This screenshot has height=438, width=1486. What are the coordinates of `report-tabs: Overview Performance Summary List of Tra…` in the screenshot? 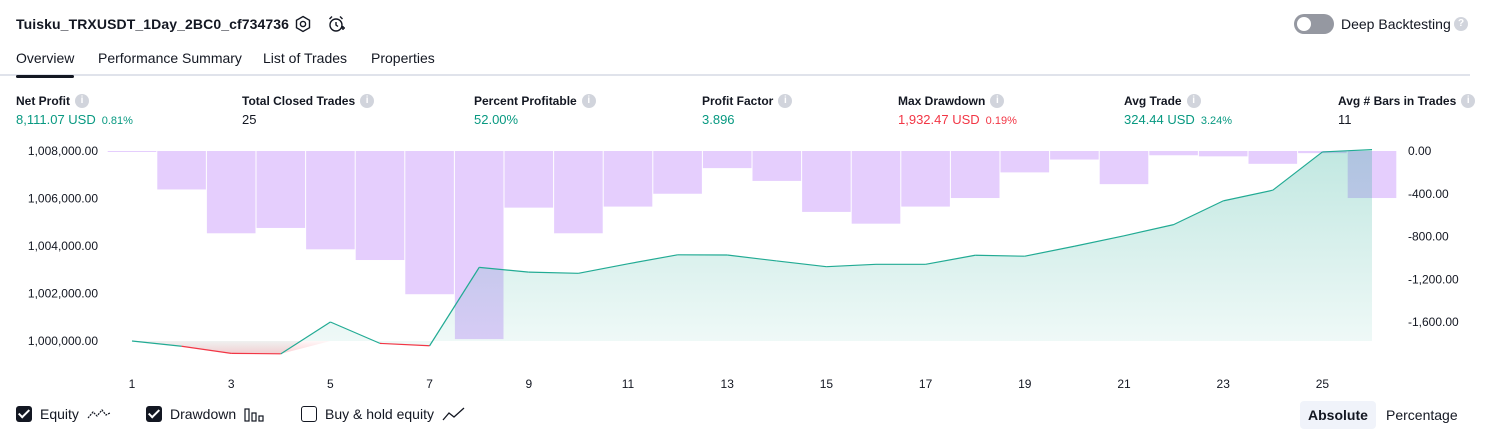 It's located at (735, 61).